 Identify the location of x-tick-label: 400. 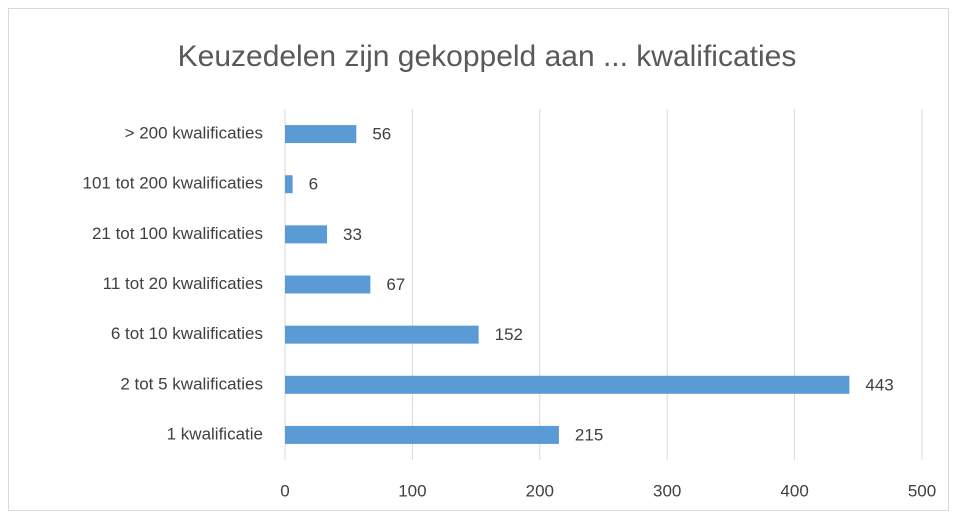
(794, 490).